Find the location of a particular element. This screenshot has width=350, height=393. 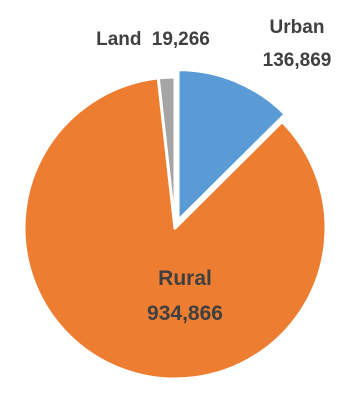

slice-label-land-value: 19,266 is located at coordinates (181, 39).